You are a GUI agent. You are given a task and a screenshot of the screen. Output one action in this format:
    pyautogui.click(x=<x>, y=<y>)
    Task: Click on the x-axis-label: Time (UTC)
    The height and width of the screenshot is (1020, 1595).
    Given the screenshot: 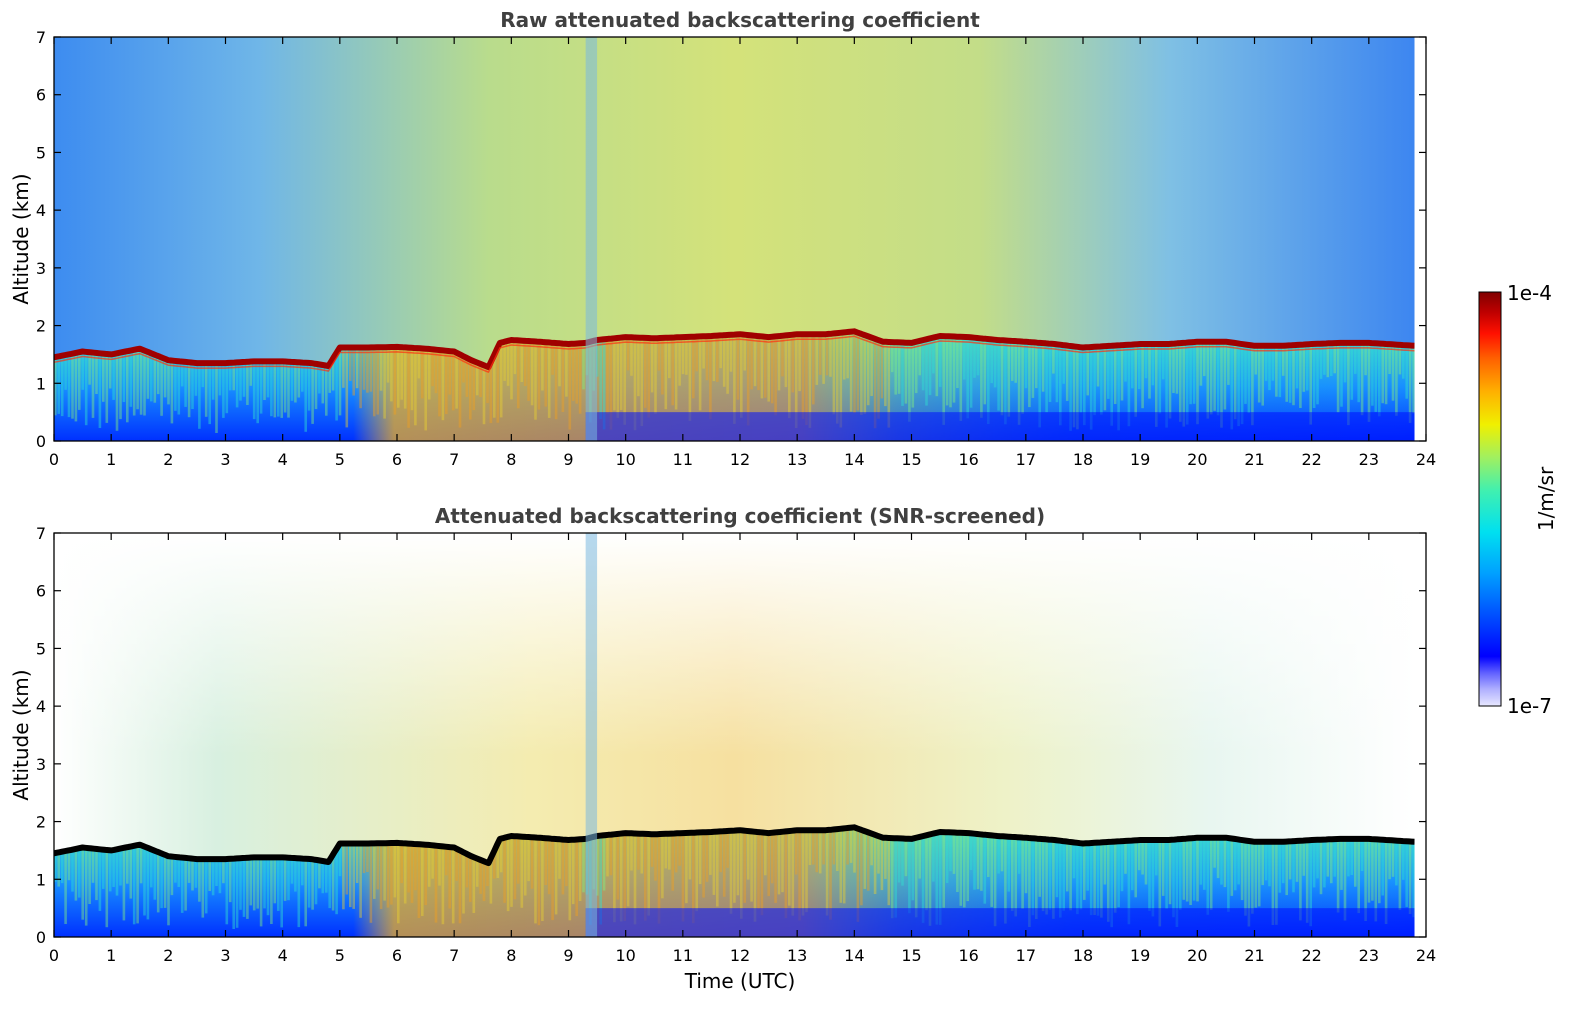 What is the action you would take?
    pyautogui.click(x=740, y=981)
    